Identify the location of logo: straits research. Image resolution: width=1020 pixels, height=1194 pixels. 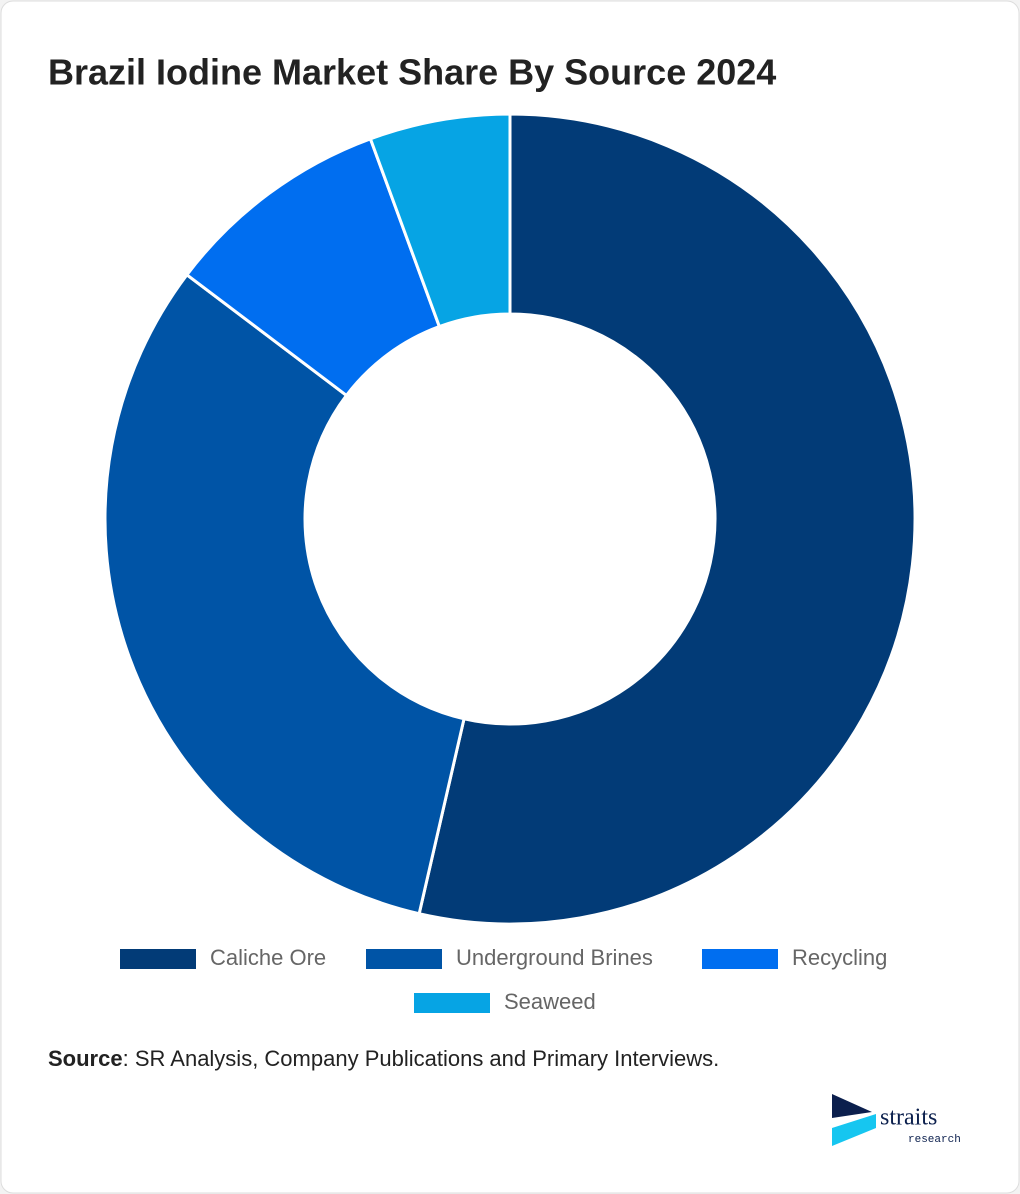
(896, 1120).